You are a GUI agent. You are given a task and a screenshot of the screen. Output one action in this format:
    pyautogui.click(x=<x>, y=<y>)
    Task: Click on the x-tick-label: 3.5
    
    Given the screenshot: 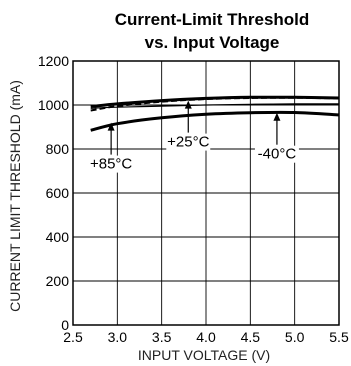 What is the action you would take?
    pyautogui.click(x=162, y=337)
    